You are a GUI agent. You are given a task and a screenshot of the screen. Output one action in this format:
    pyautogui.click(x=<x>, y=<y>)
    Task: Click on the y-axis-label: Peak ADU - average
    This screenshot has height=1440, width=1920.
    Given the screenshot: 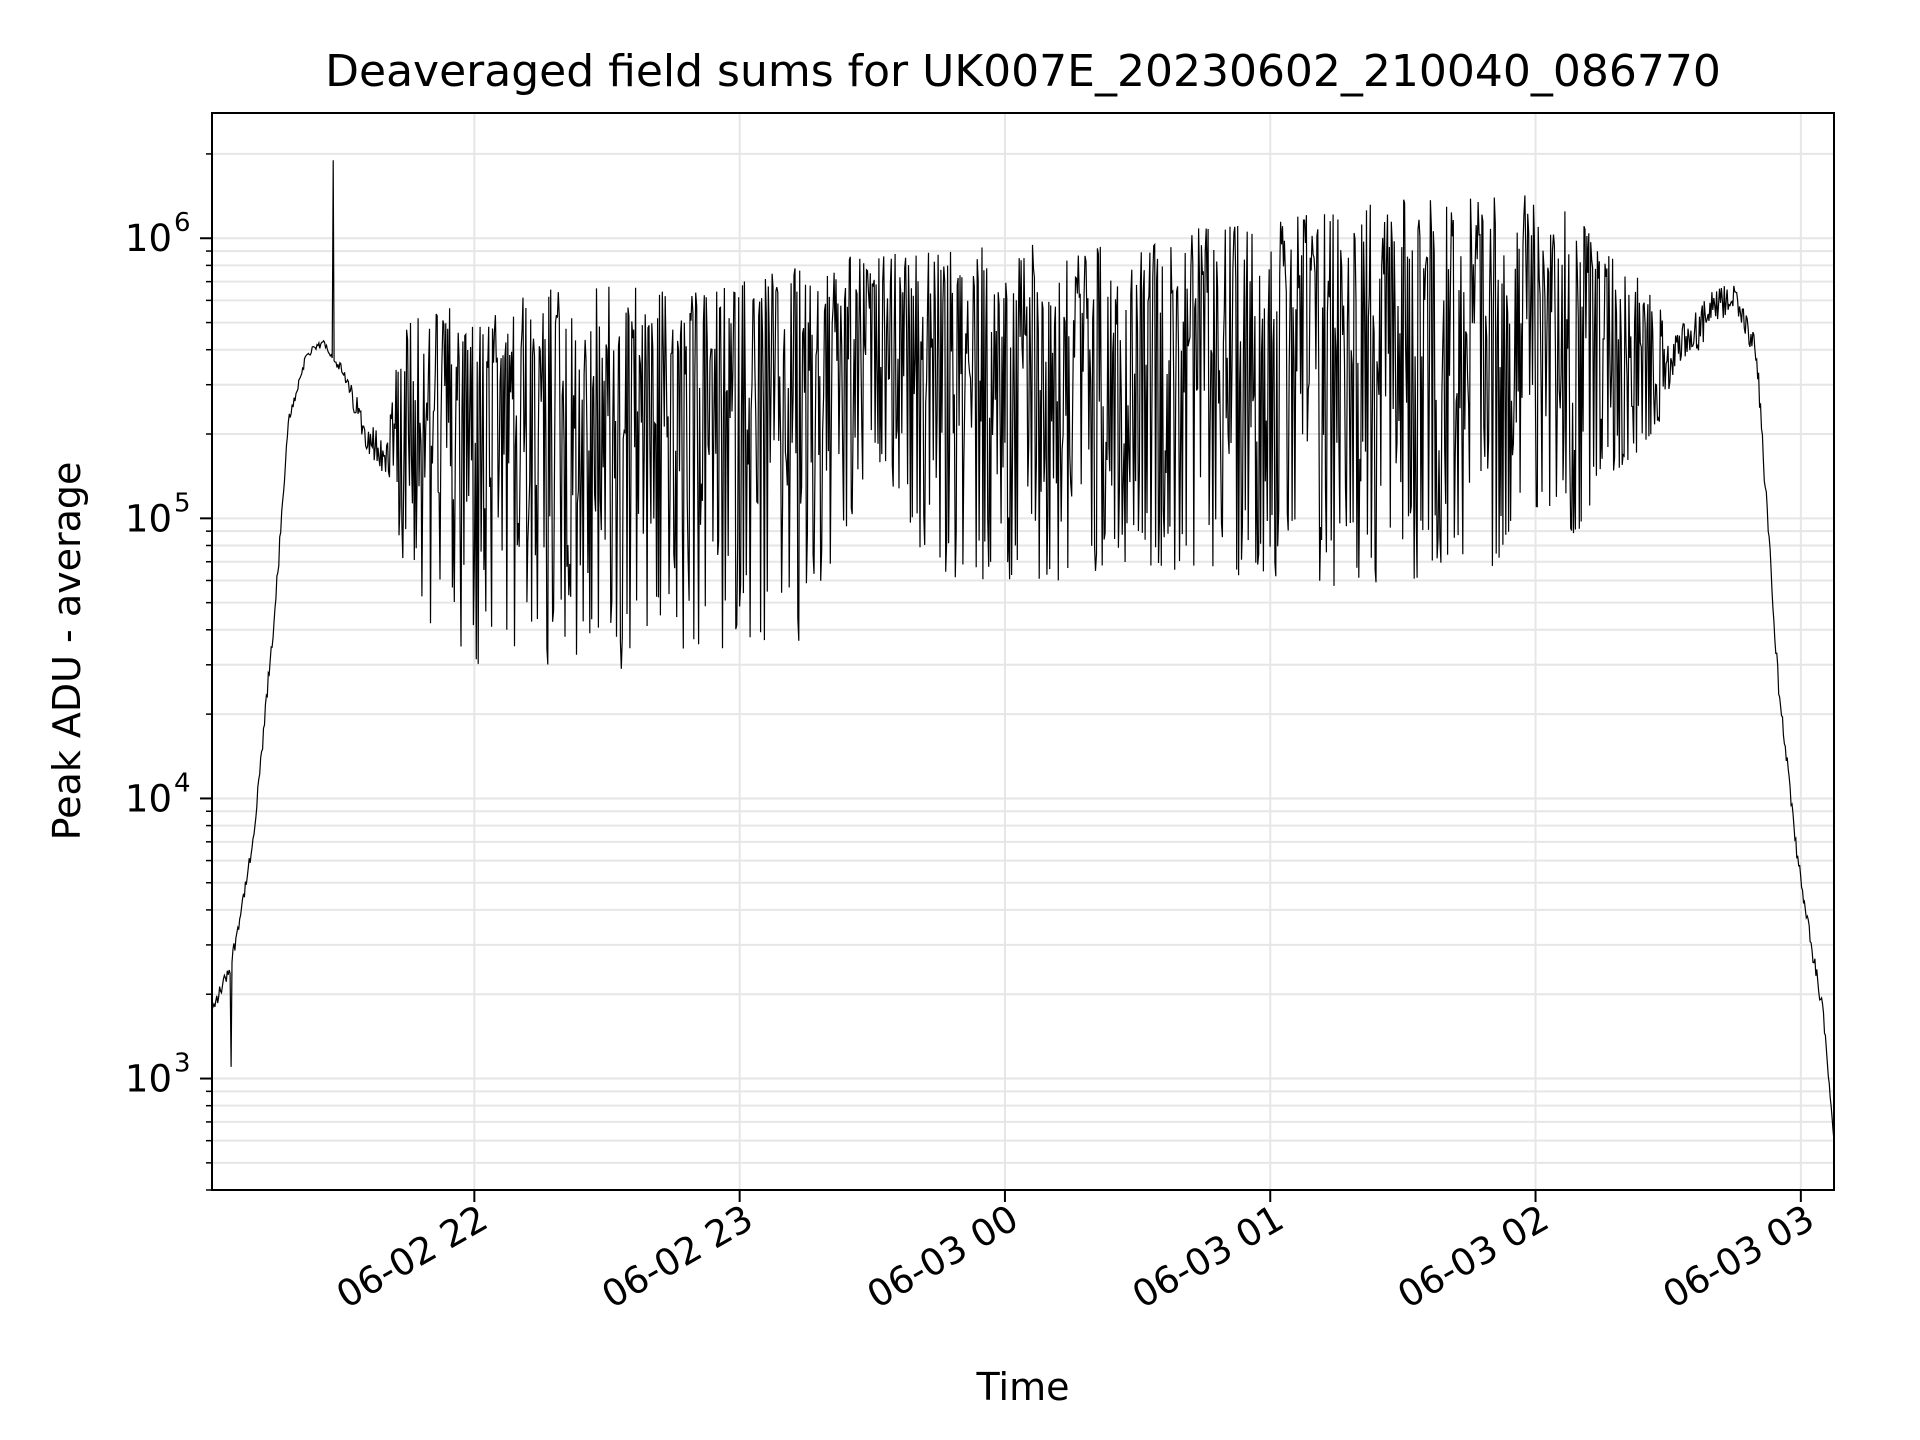 What is the action you would take?
    pyautogui.click(x=67, y=651)
    